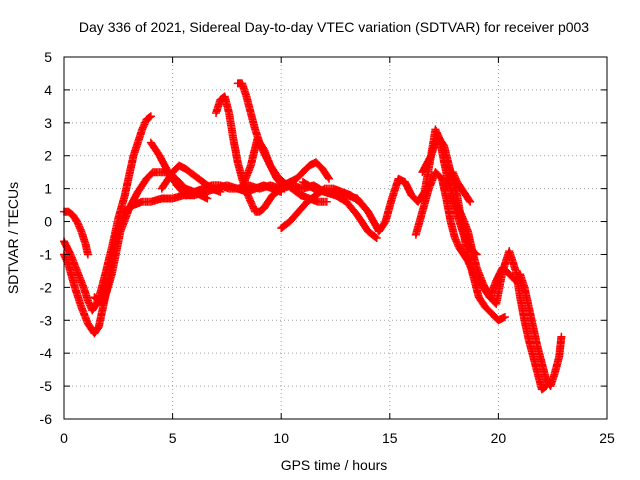 The image size is (640, 480). What do you see at coordinates (46, 254) in the screenshot?
I see `y-tick-label: -1` at bounding box center [46, 254].